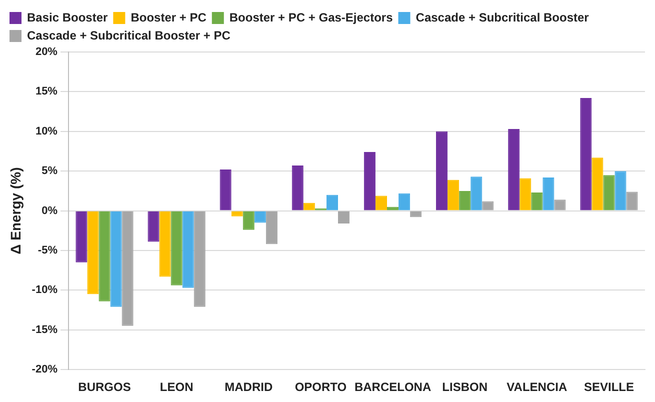  What do you see at coordinates (45, 330) in the screenshot?
I see `y-tick-label: -15%` at bounding box center [45, 330].